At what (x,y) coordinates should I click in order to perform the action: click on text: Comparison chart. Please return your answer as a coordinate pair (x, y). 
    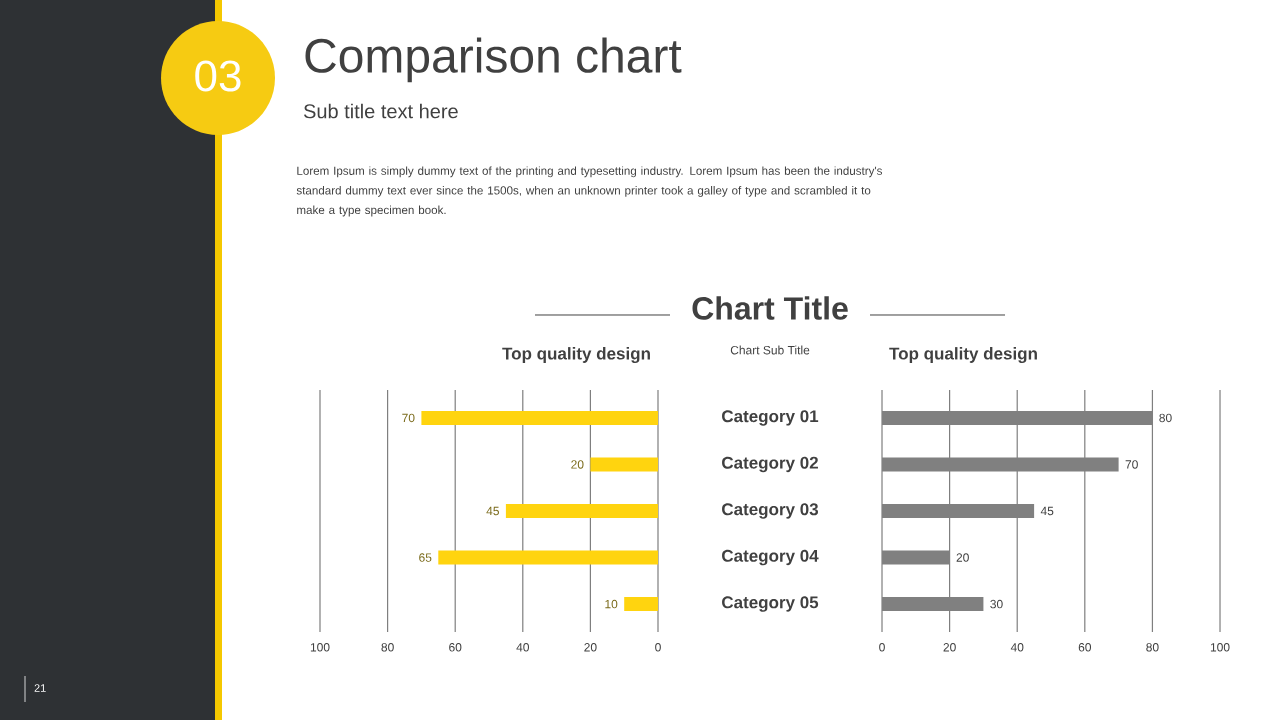
    Looking at the image, I should click on (493, 60).